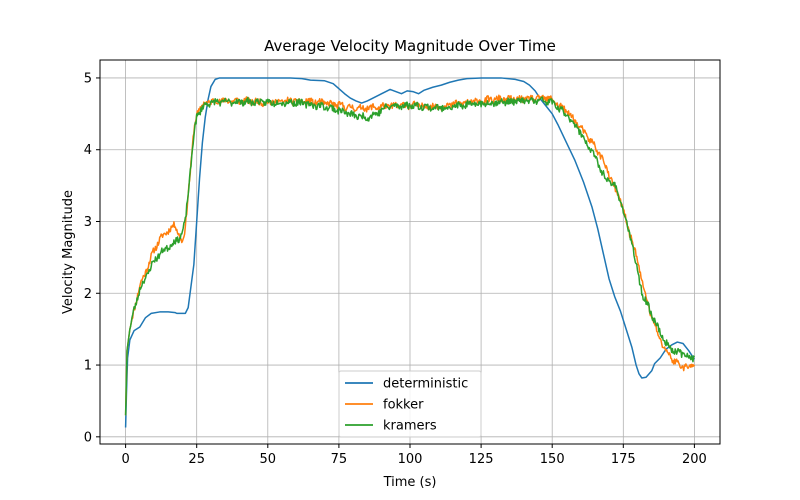 The width and height of the screenshot is (800, 500). Describe the element at coordinates (339, 459) in the screenshot. I see `x-tick-label: 75` at that location.